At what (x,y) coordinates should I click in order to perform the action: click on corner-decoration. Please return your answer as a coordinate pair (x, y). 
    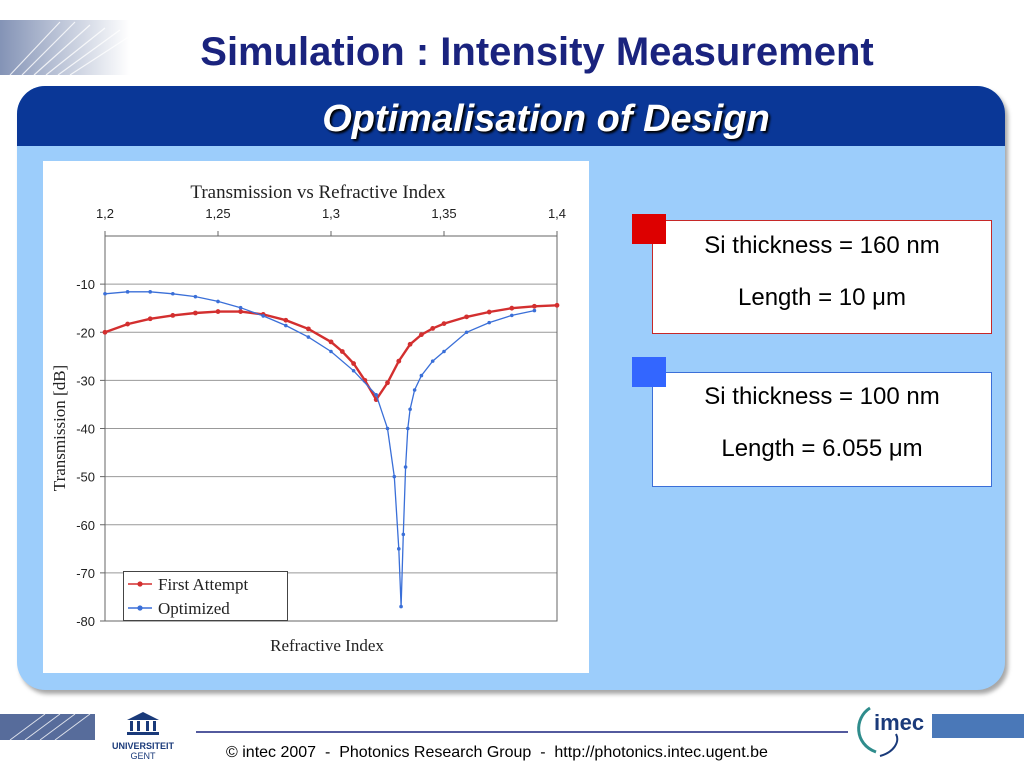
    Looking at the image, I should click on (65, 48).